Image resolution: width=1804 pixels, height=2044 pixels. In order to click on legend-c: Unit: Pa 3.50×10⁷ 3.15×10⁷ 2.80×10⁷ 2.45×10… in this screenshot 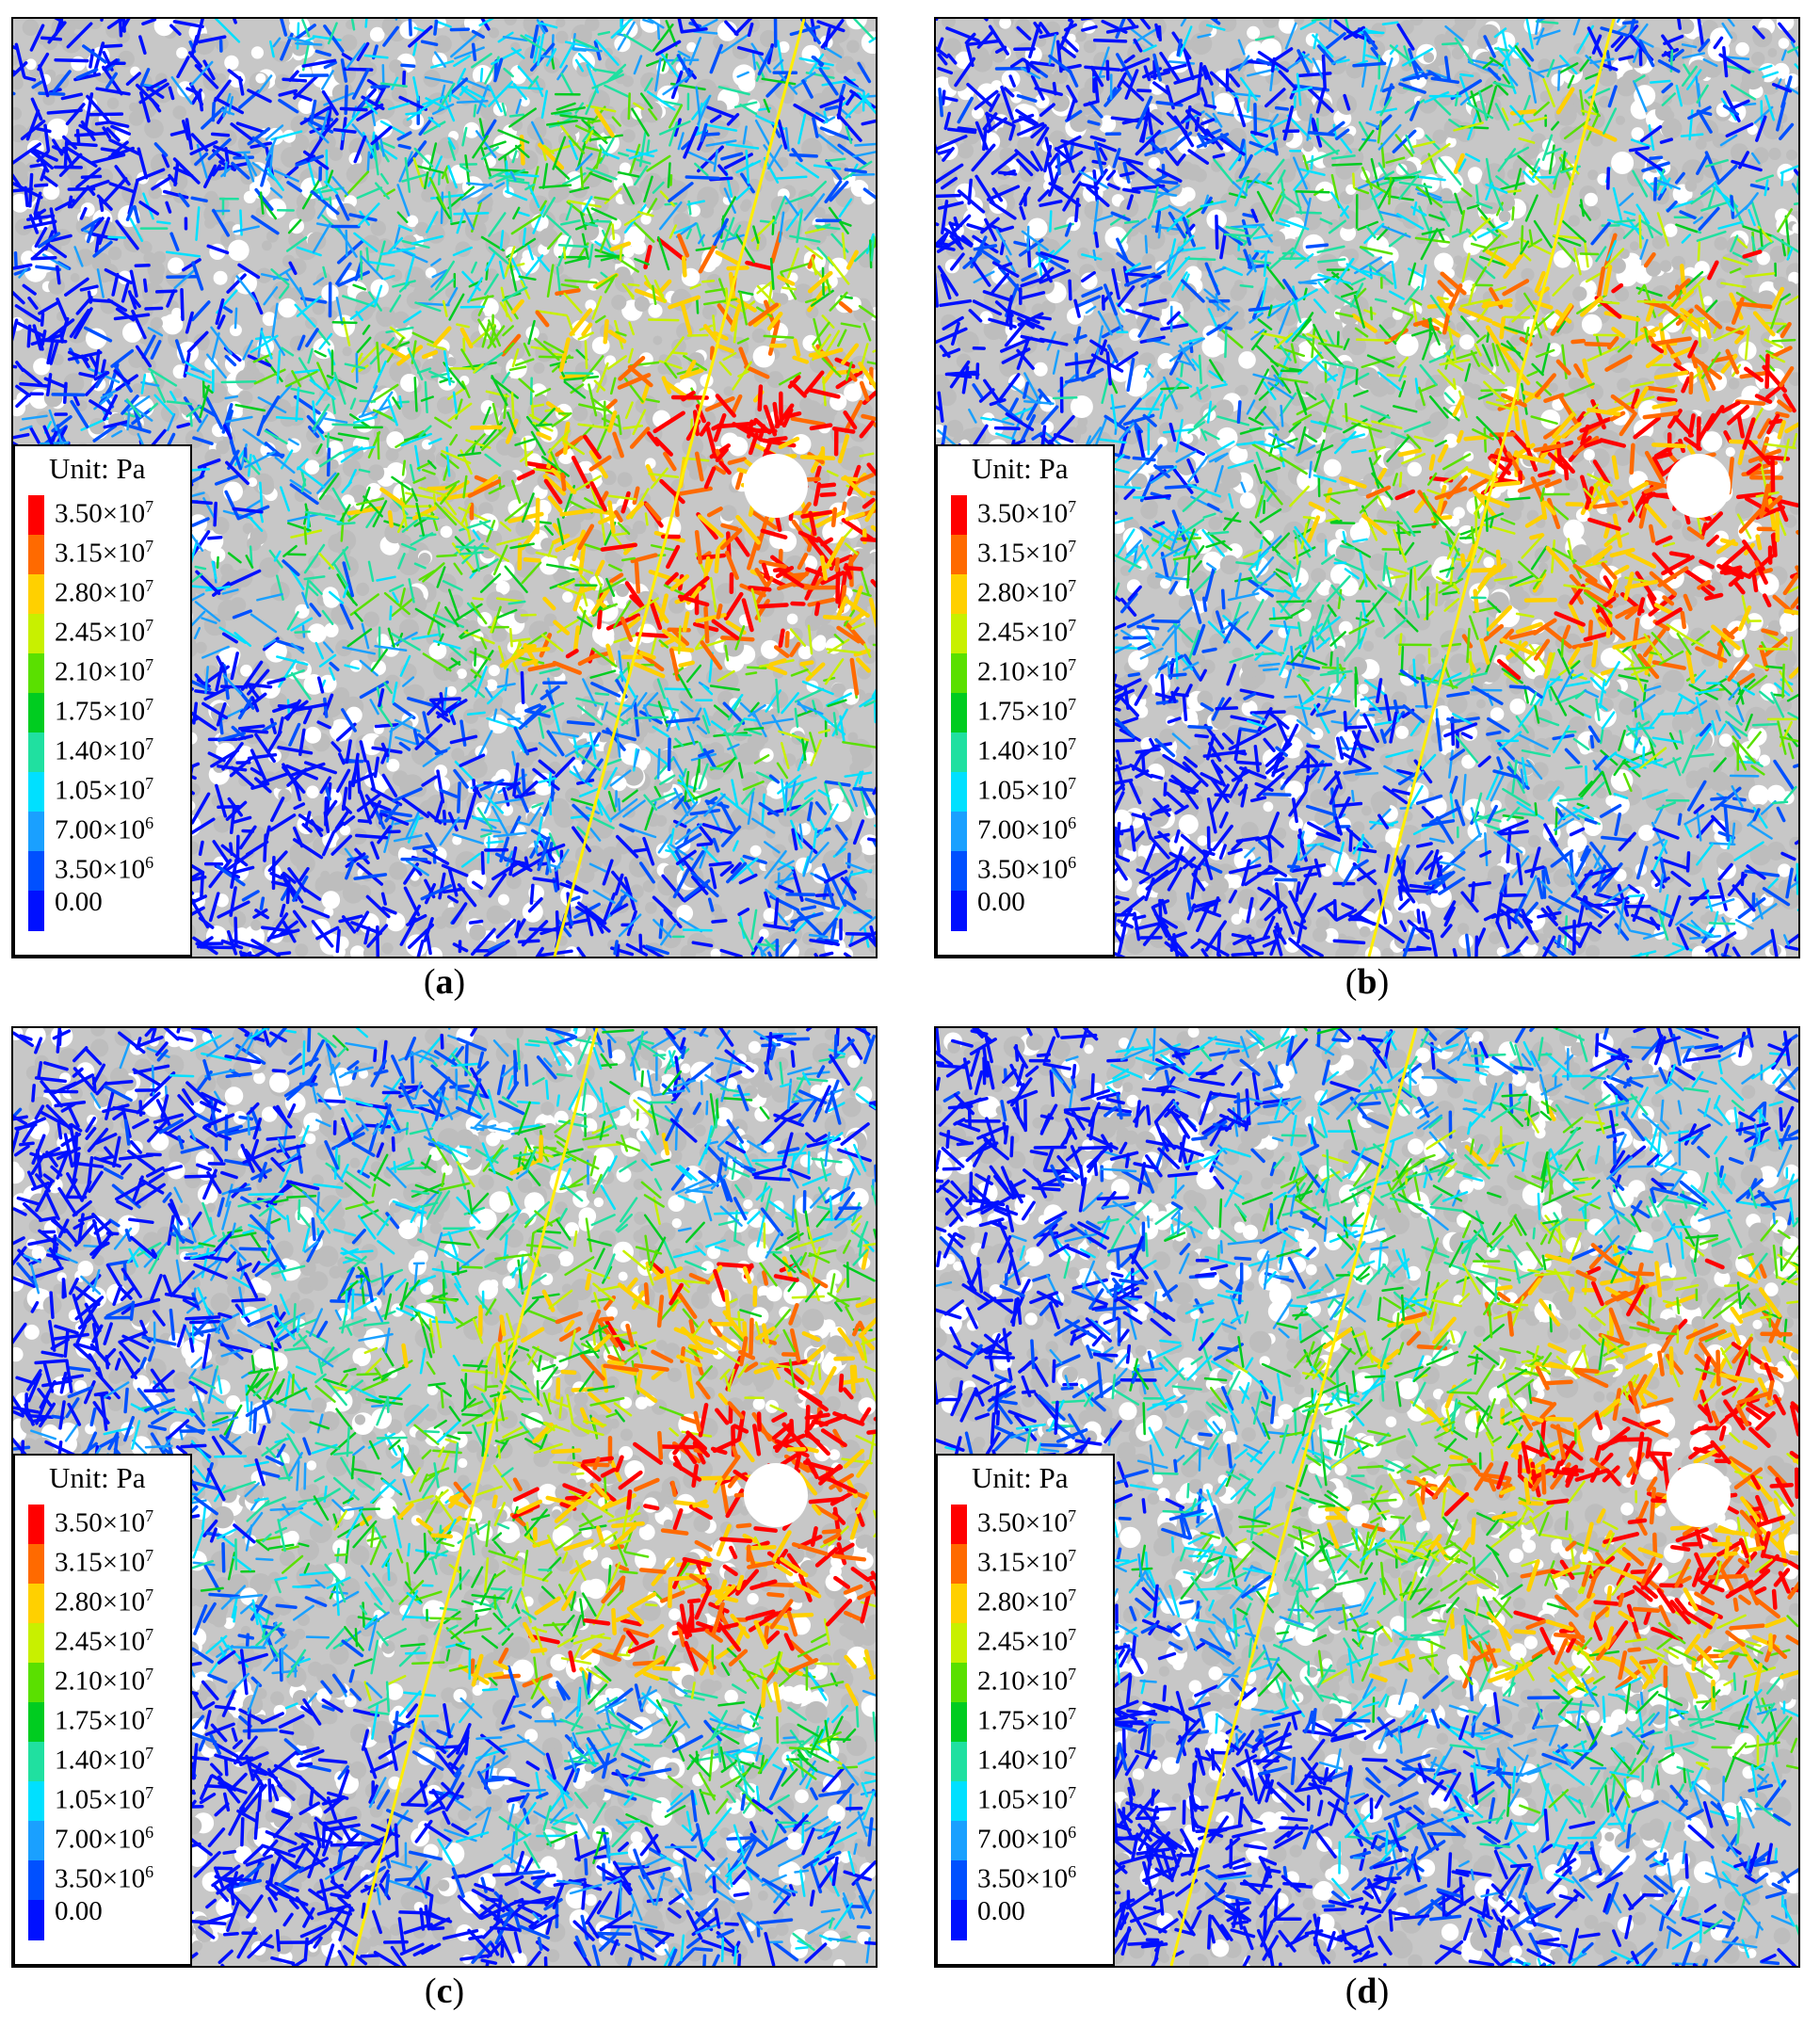, I will do `click(102, 1710)`.